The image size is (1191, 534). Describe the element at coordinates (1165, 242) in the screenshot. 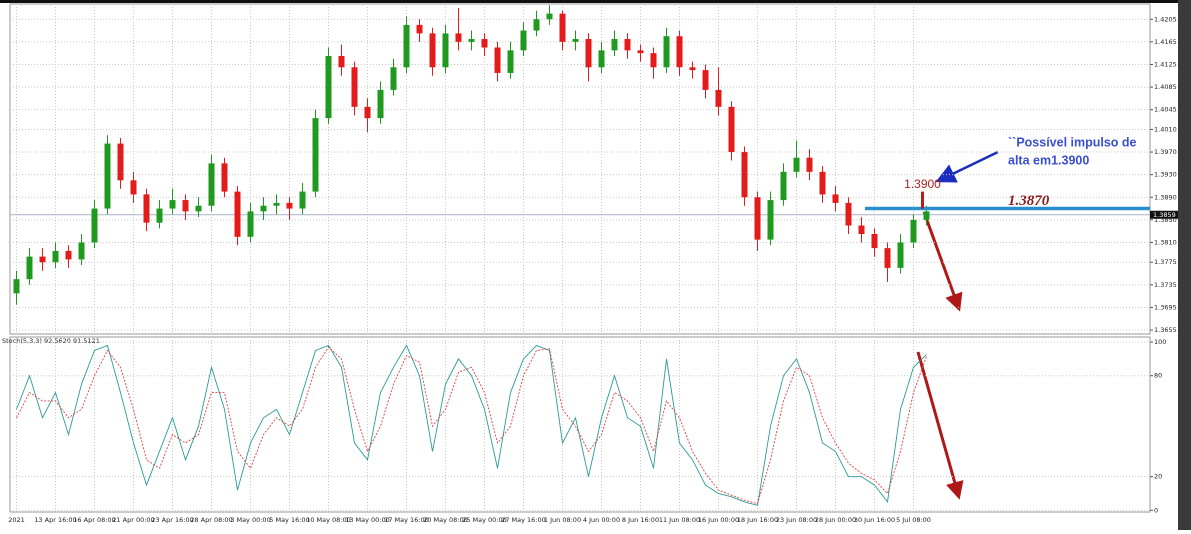

I see `y-tick-label: 1.3810` at that location.